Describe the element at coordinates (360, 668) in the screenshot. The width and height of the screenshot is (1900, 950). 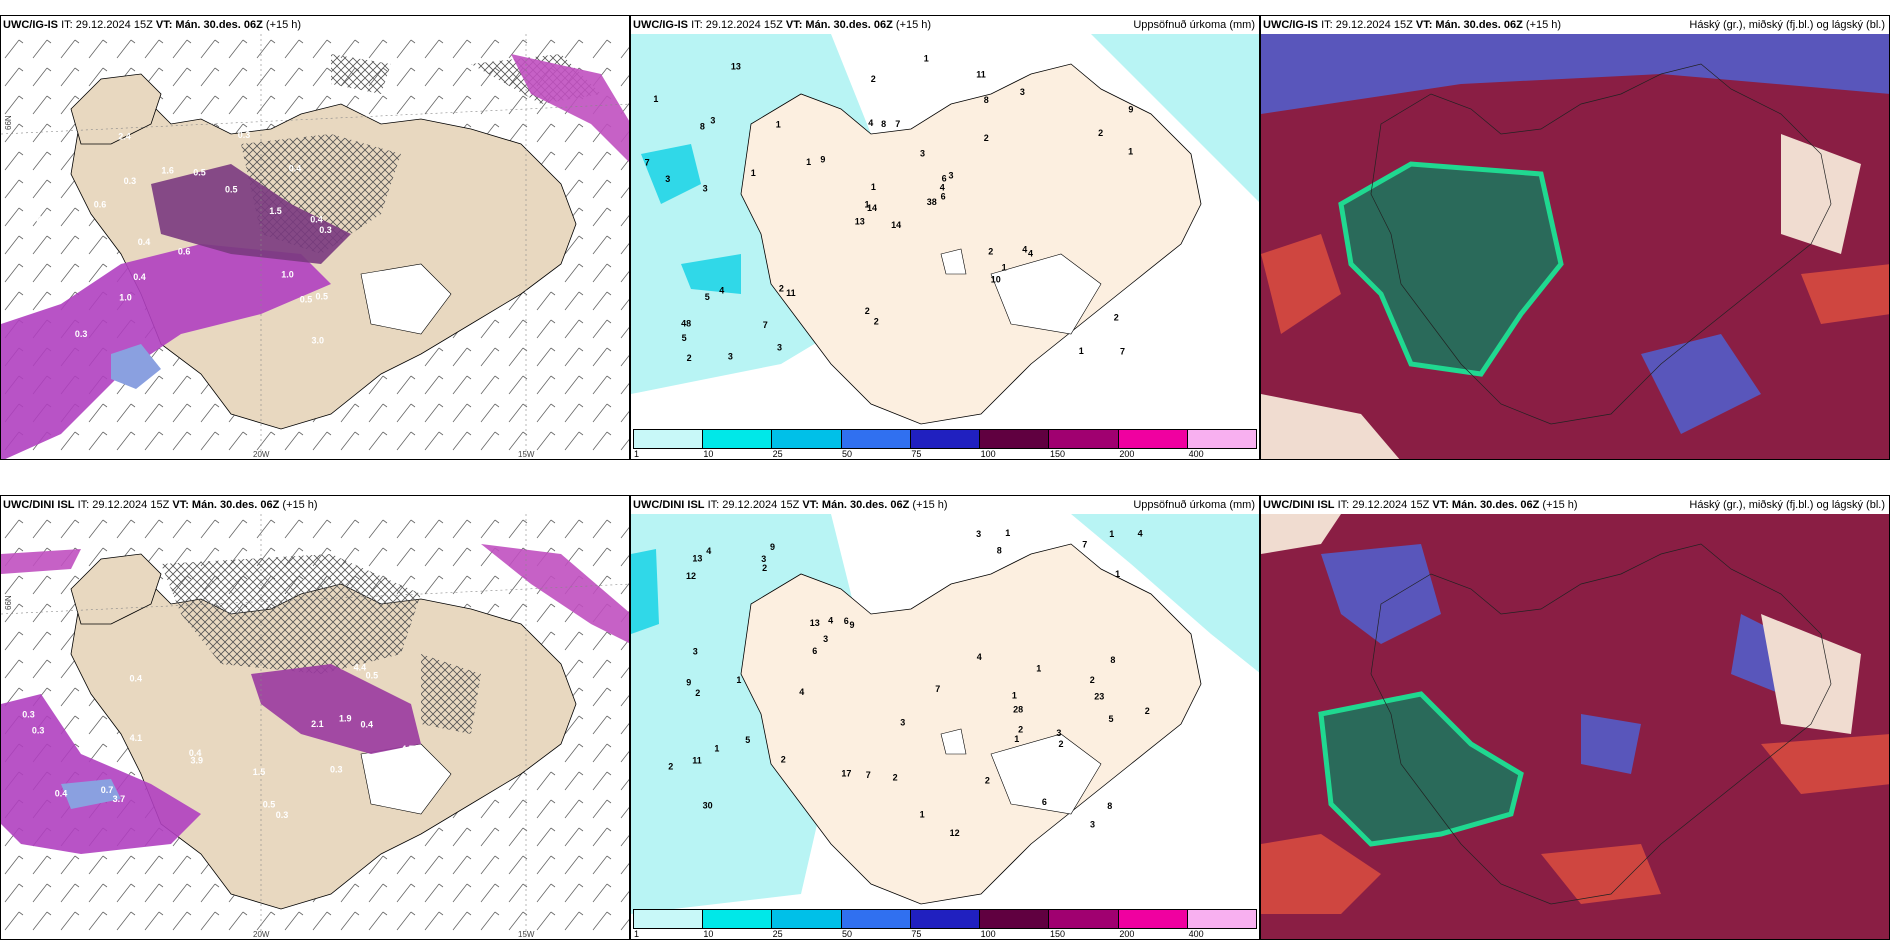
I see `value-label: 4.4` at that location.